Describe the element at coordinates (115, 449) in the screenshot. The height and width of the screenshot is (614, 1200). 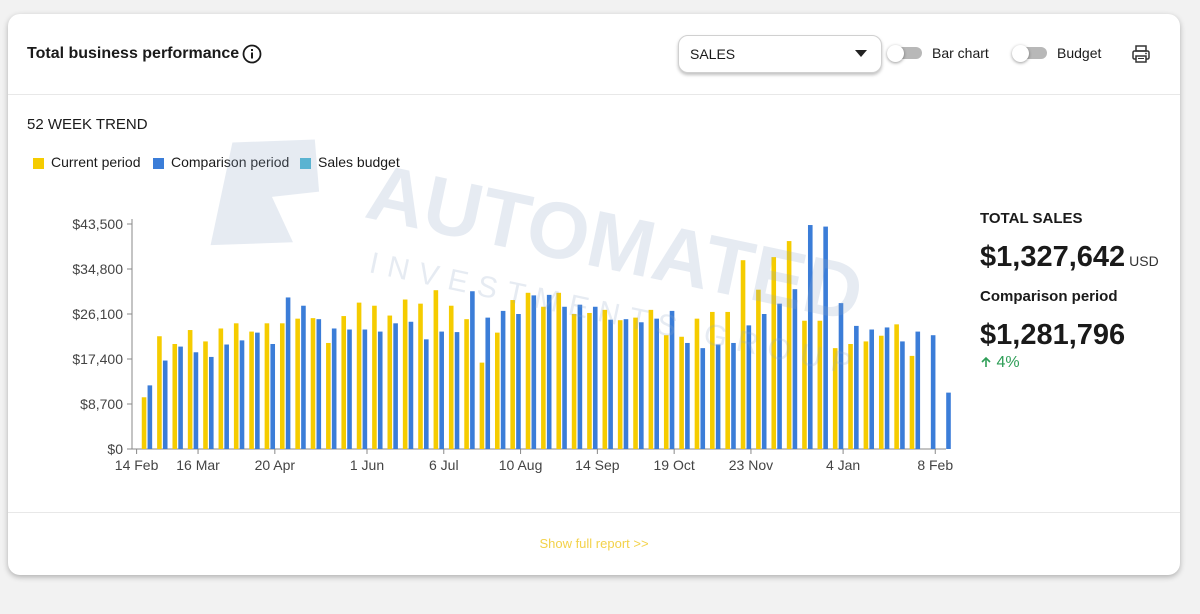
I see `y-tick-label: $0` at that location.